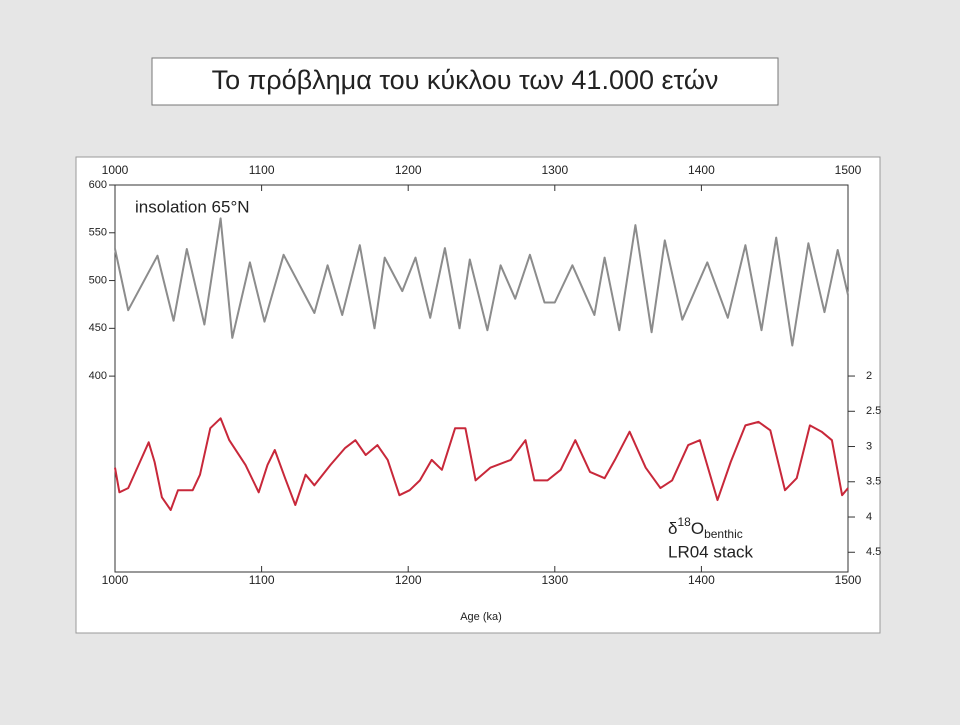 The image size is (960, 725). I want to click on sup: 18, so click(684, 522).